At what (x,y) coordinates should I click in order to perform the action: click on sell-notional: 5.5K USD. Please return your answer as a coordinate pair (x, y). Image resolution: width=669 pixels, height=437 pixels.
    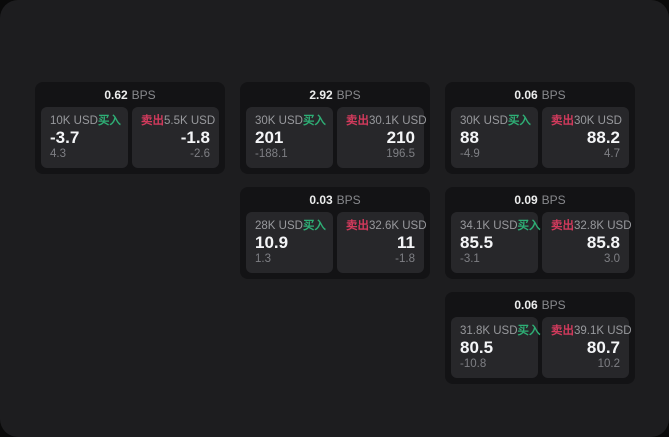
    Looking at the image, I should click on (190, 121).